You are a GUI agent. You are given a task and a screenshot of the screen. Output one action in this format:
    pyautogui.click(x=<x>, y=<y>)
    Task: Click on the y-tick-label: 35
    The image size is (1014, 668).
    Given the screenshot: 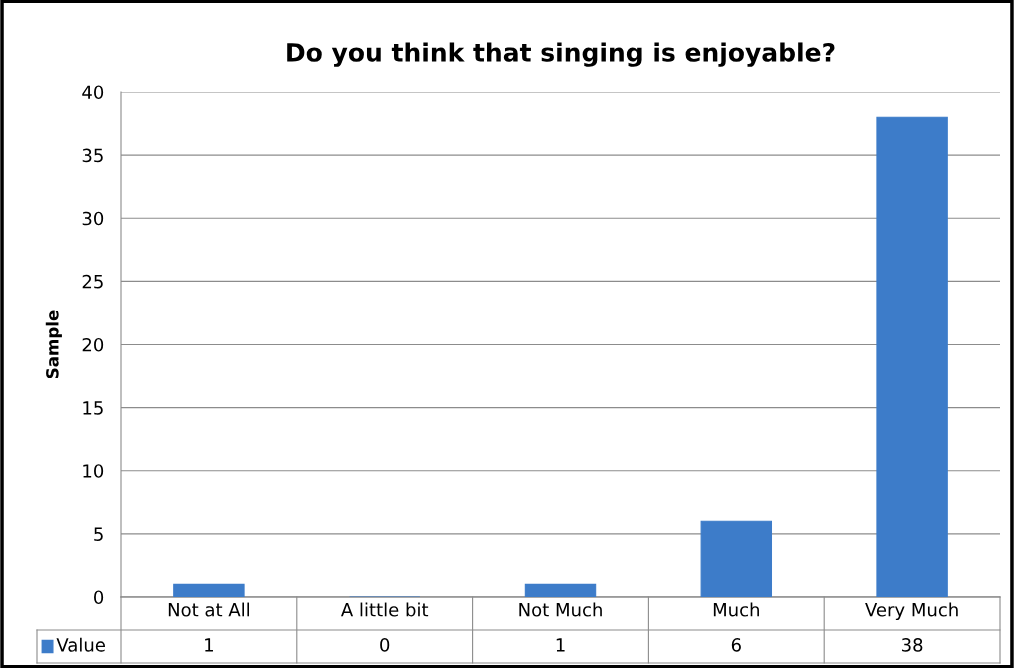 What is the action you would take?
    pyautogui.click(x=92, y=155)
    